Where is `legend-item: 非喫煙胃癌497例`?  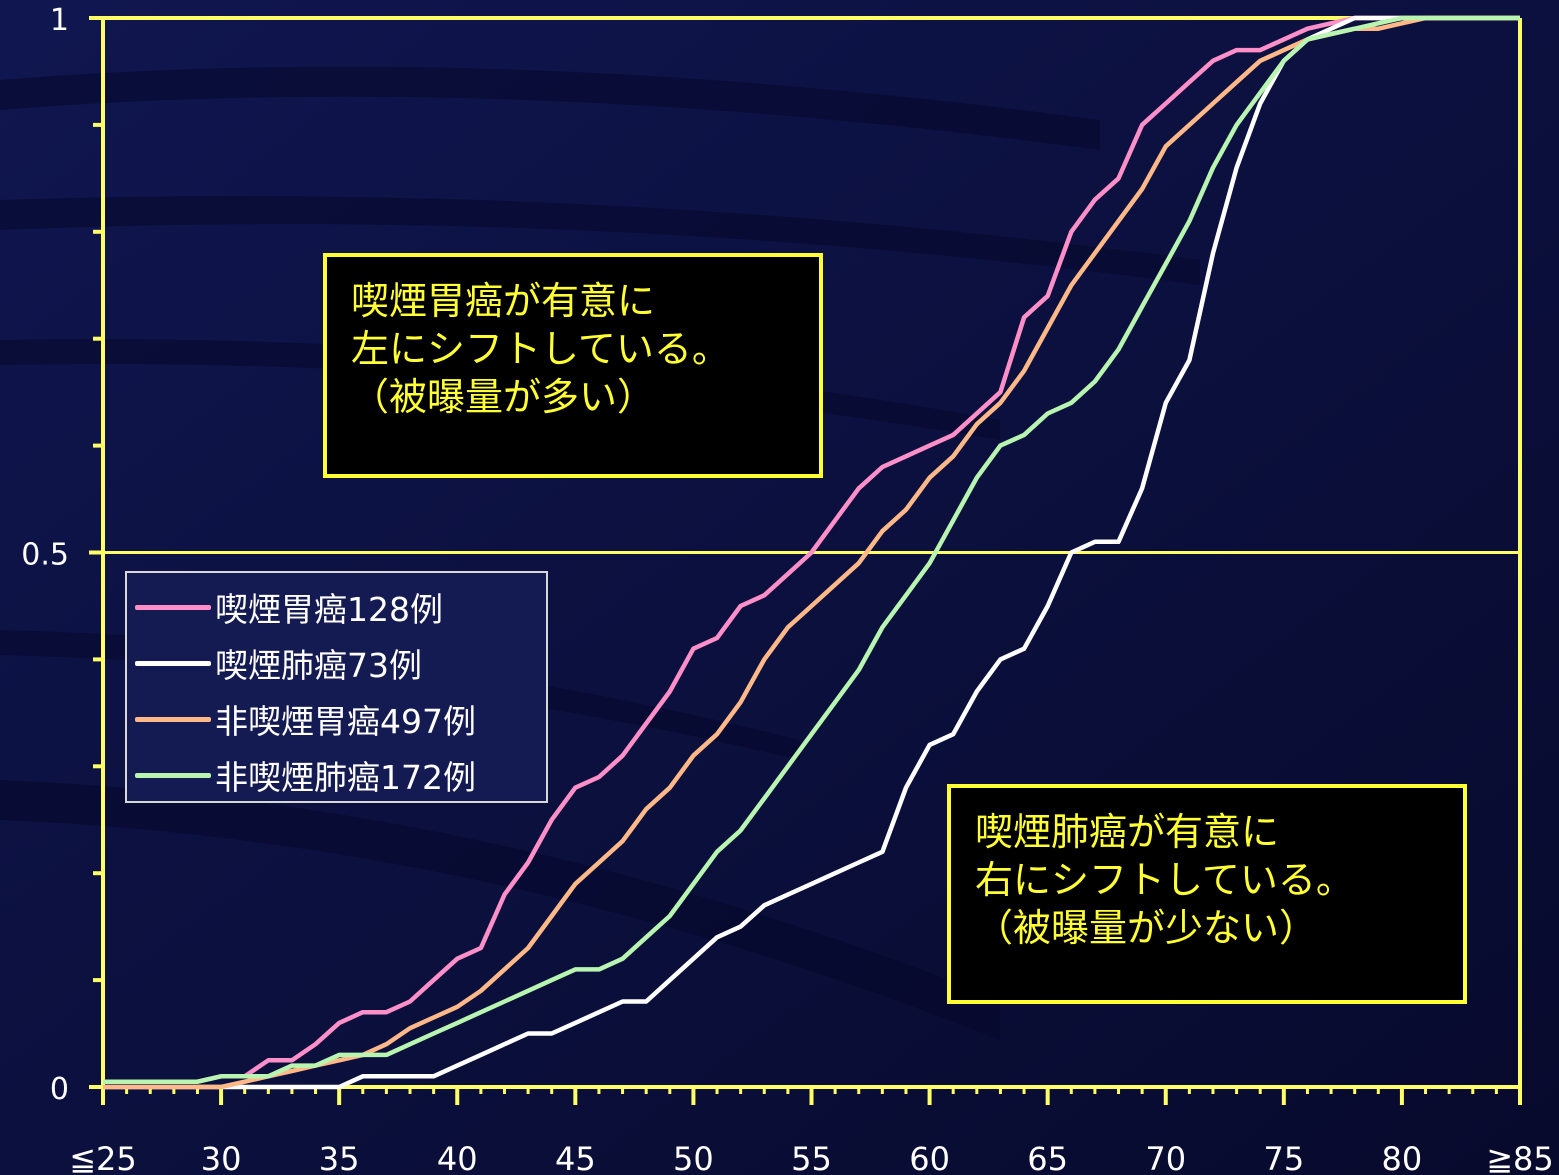
legend-item: 非喫煙胃癌497例 is located at coordinates (340, 719).